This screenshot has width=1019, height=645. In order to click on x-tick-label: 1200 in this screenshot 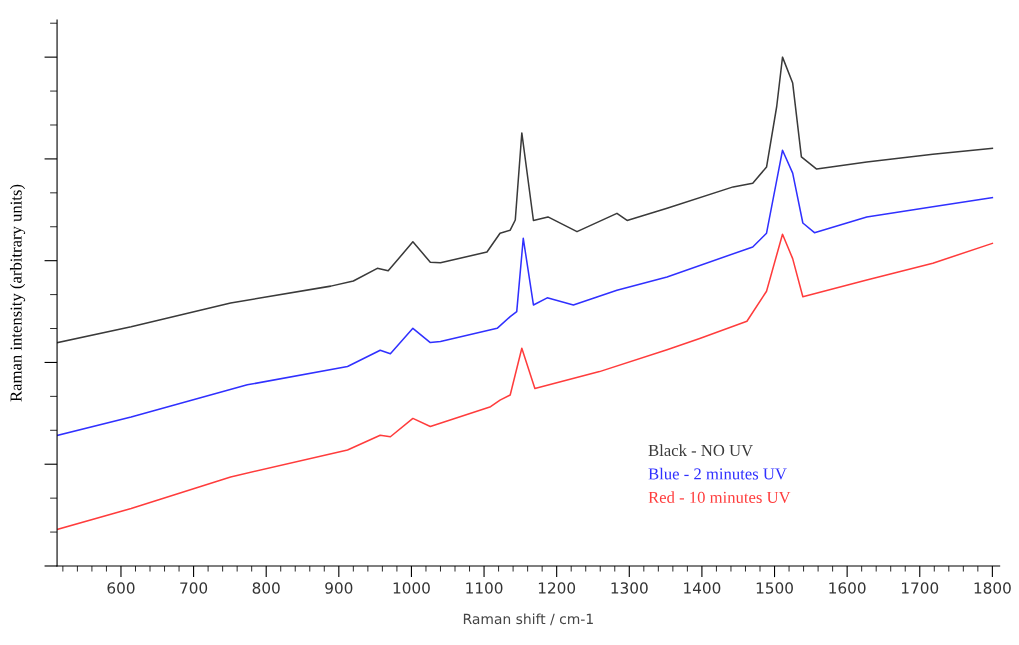, I will do `click(557, 588)`.